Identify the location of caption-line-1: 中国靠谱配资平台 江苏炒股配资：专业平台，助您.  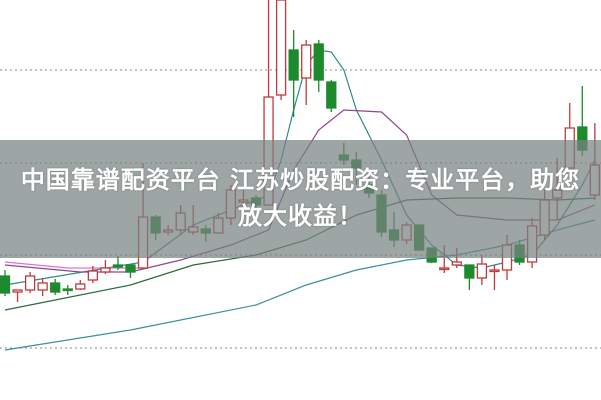
(300, 180).